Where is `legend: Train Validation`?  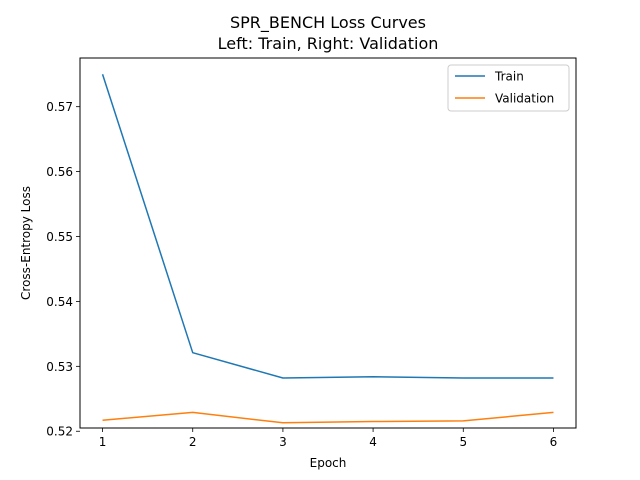
legend: Train Validation is located at coordinates (508, 88).